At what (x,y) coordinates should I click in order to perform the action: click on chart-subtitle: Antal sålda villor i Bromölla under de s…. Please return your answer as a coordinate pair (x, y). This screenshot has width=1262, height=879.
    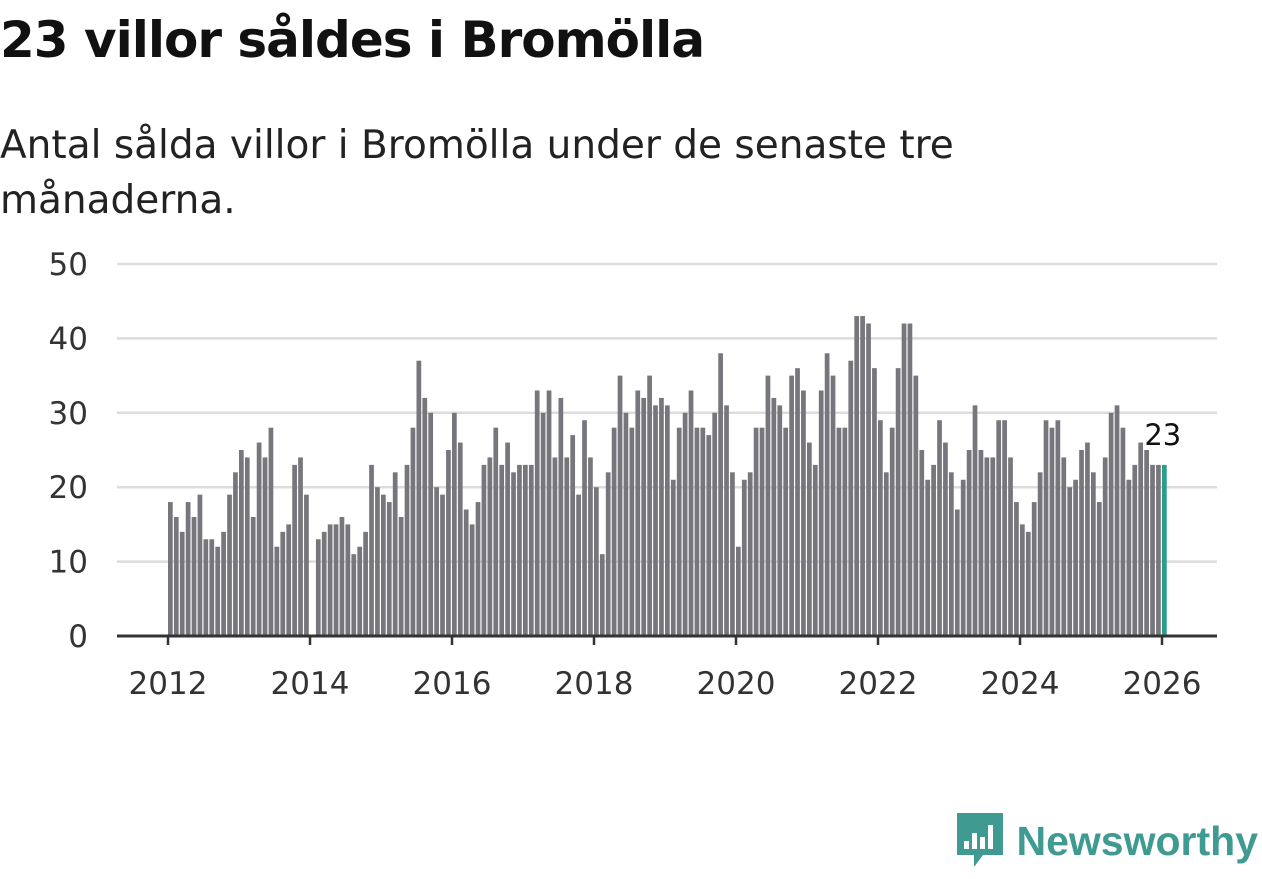
    Looking at the image, I should click on (477, 173).